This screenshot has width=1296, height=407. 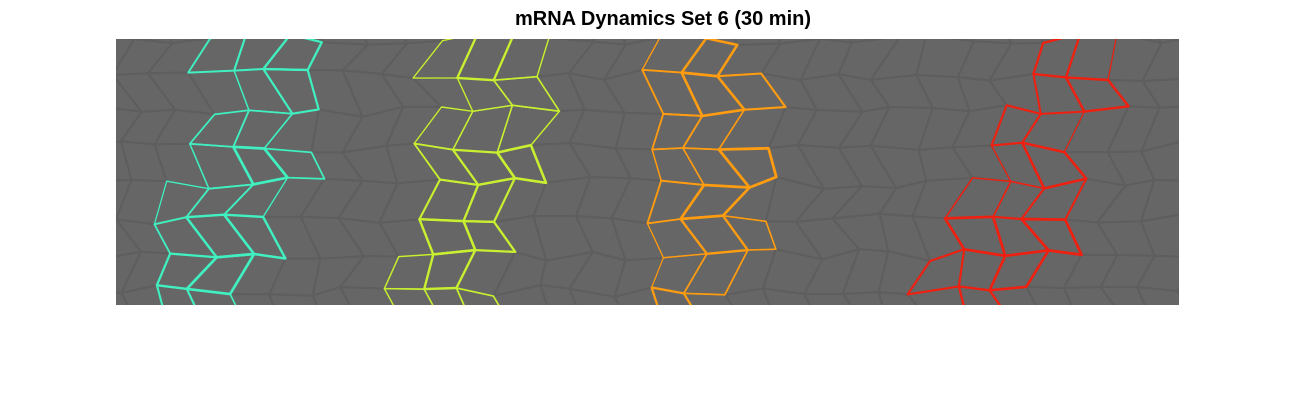 I want to click on figure-title: mRNA Dynamics Set 6 (30 min), so click(x=662, y=19).